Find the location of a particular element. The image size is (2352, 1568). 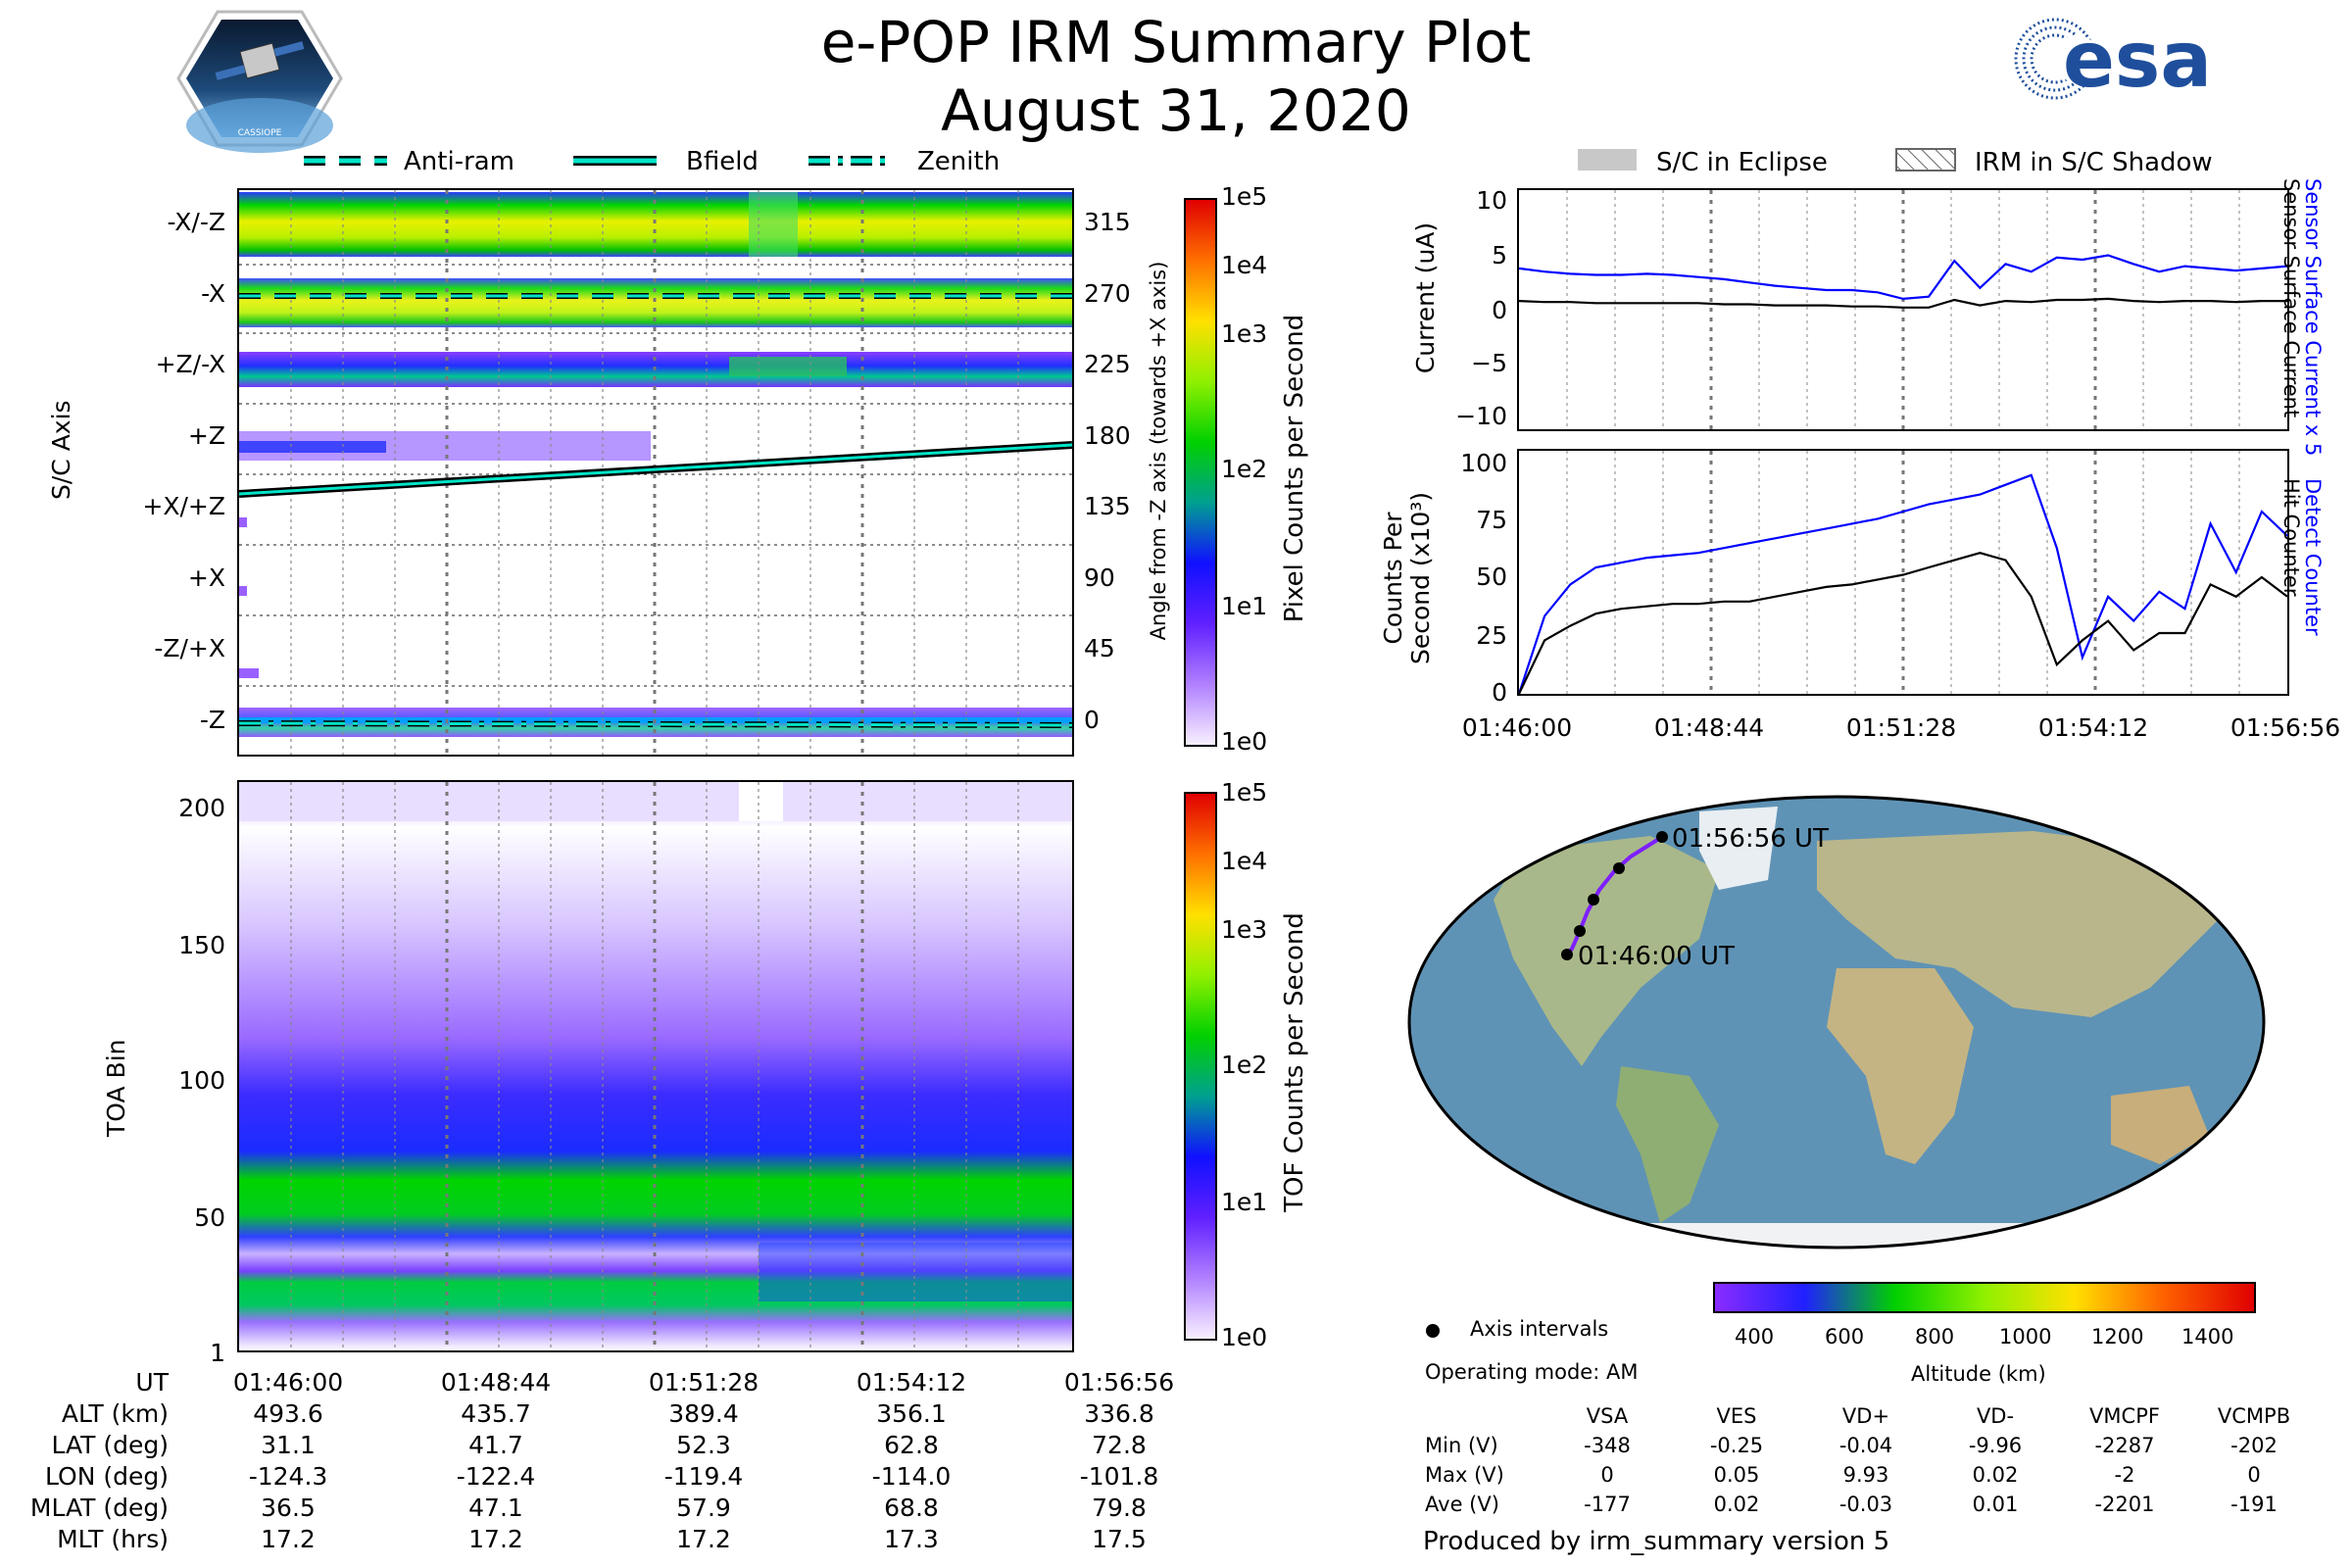

axis-label-mz: -Z is located at coordinates (212, 720).